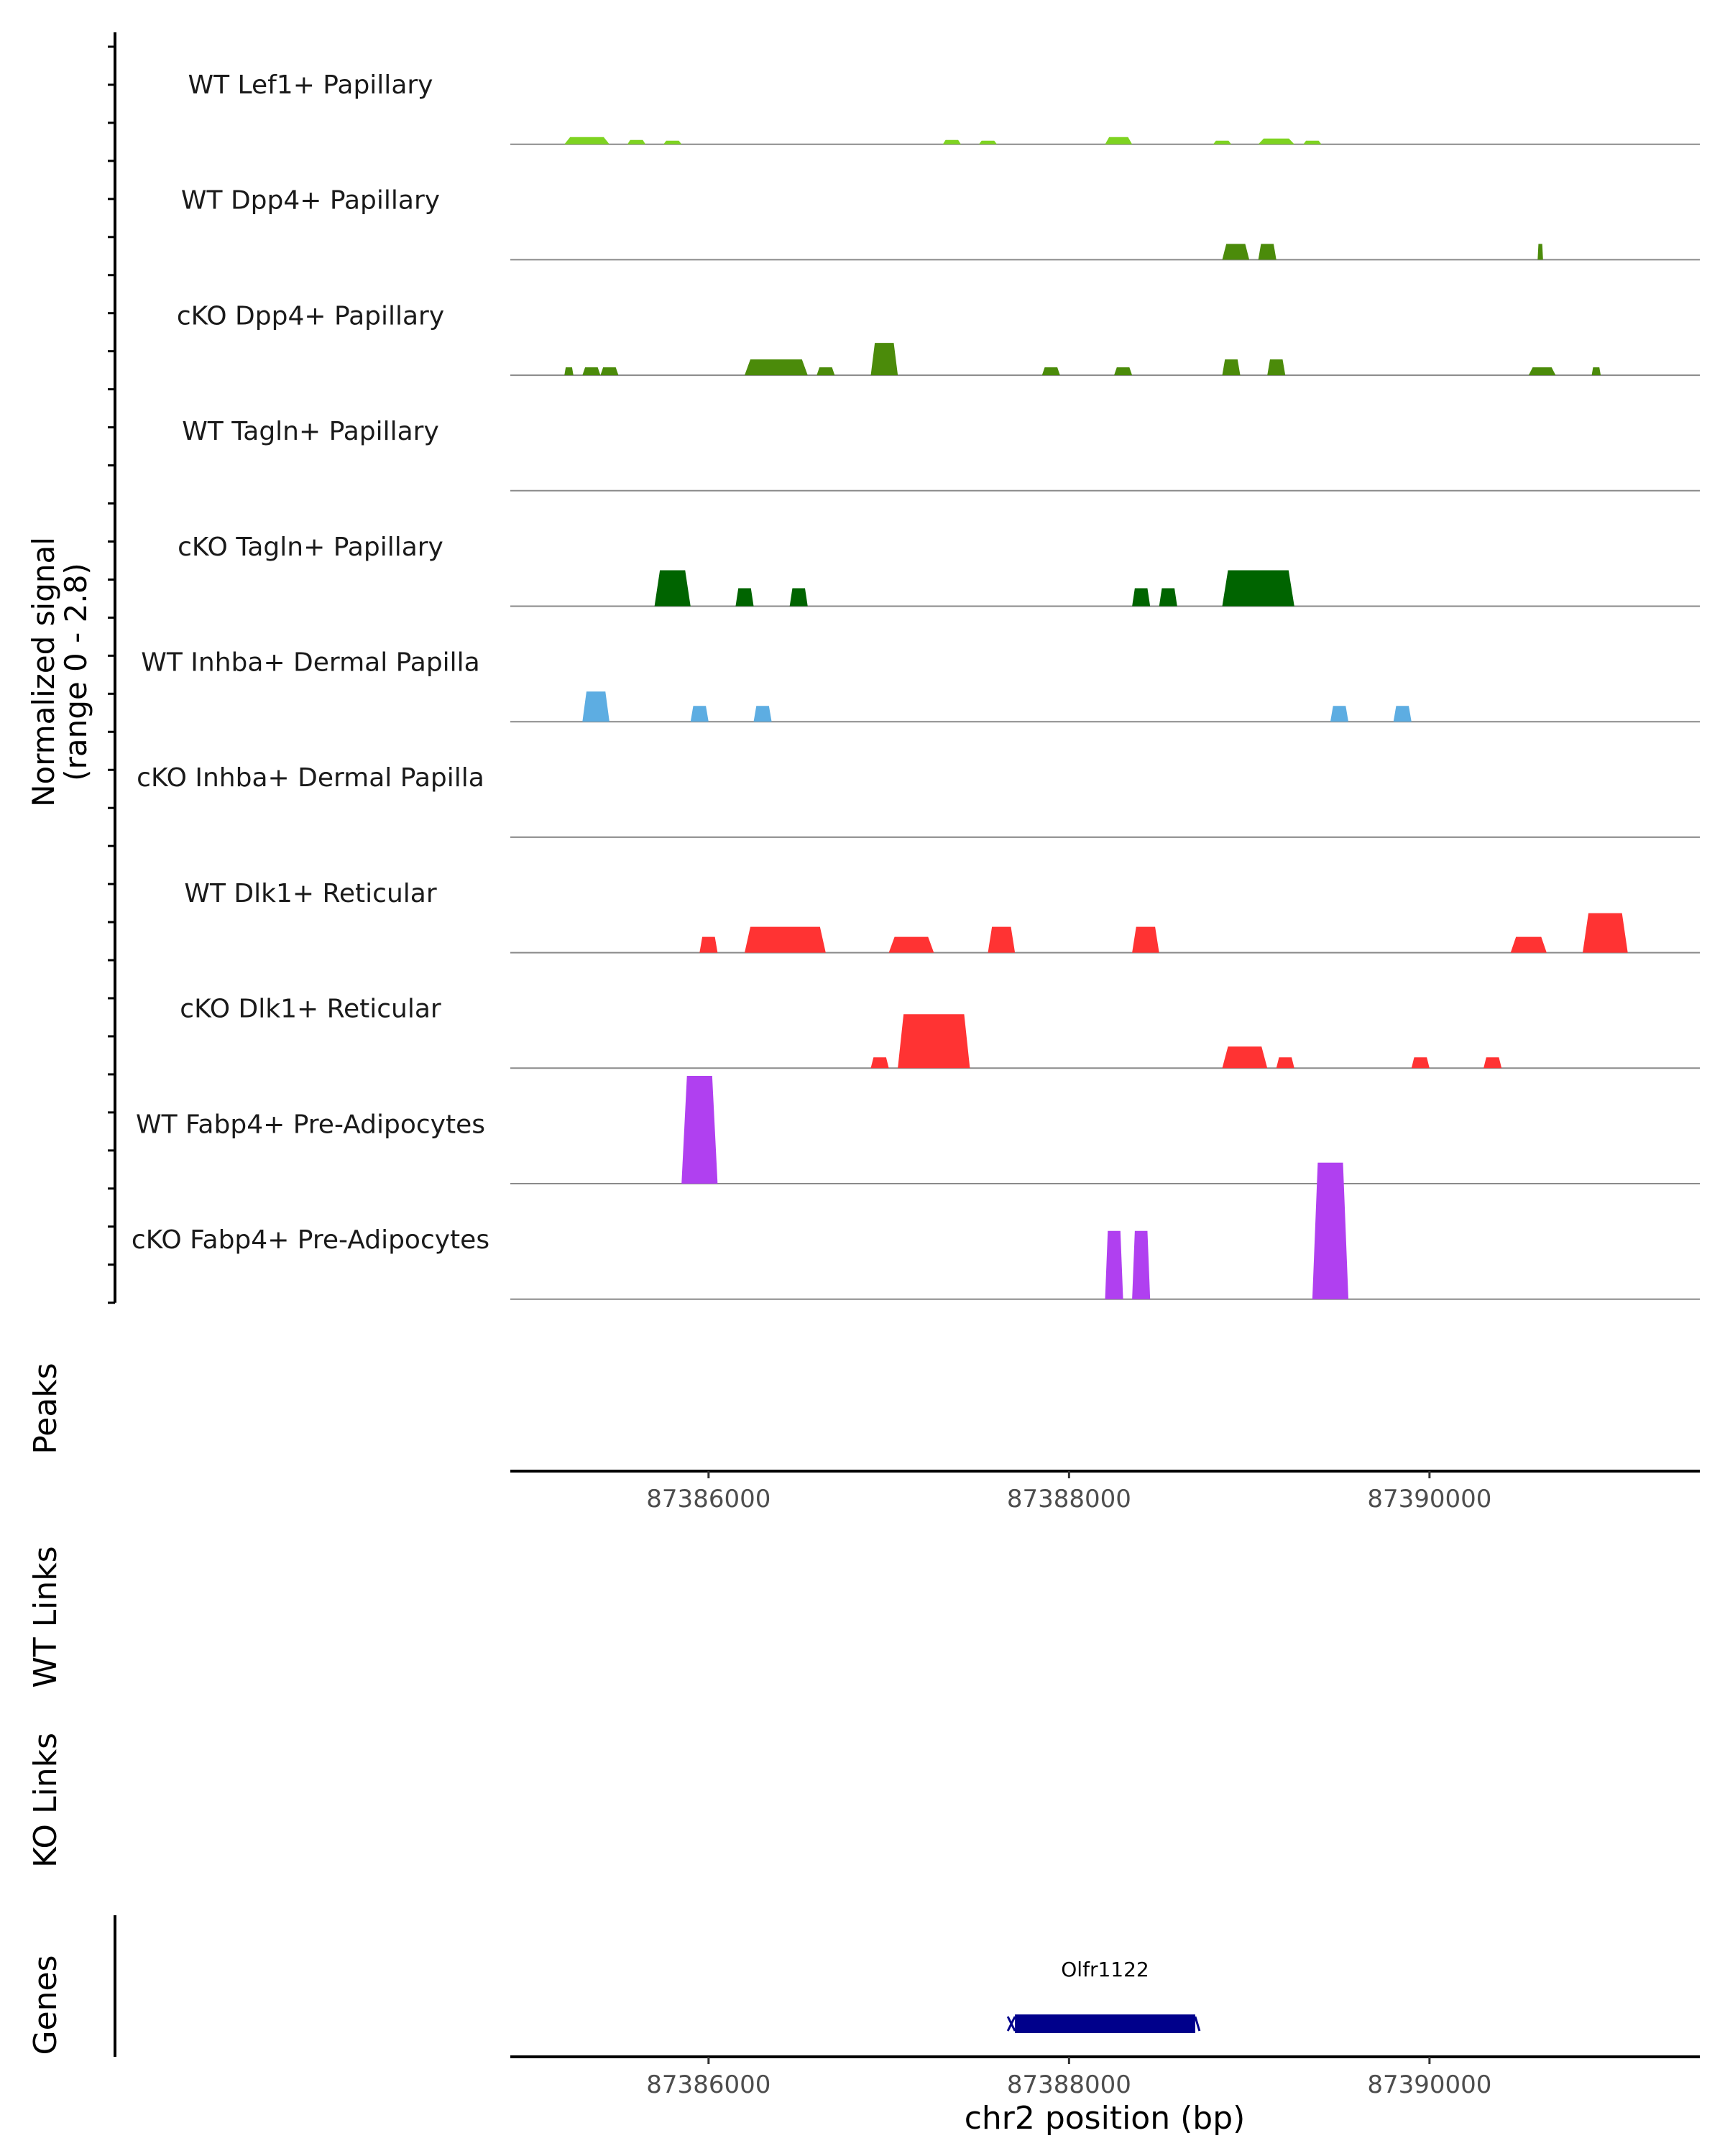 This screenshot has width=1725, height=2156. What do you see at coordinates (944, 108) in the screenshot?
I see `track: WT Lef1+ Papillary` at bounding box center [944, 108].